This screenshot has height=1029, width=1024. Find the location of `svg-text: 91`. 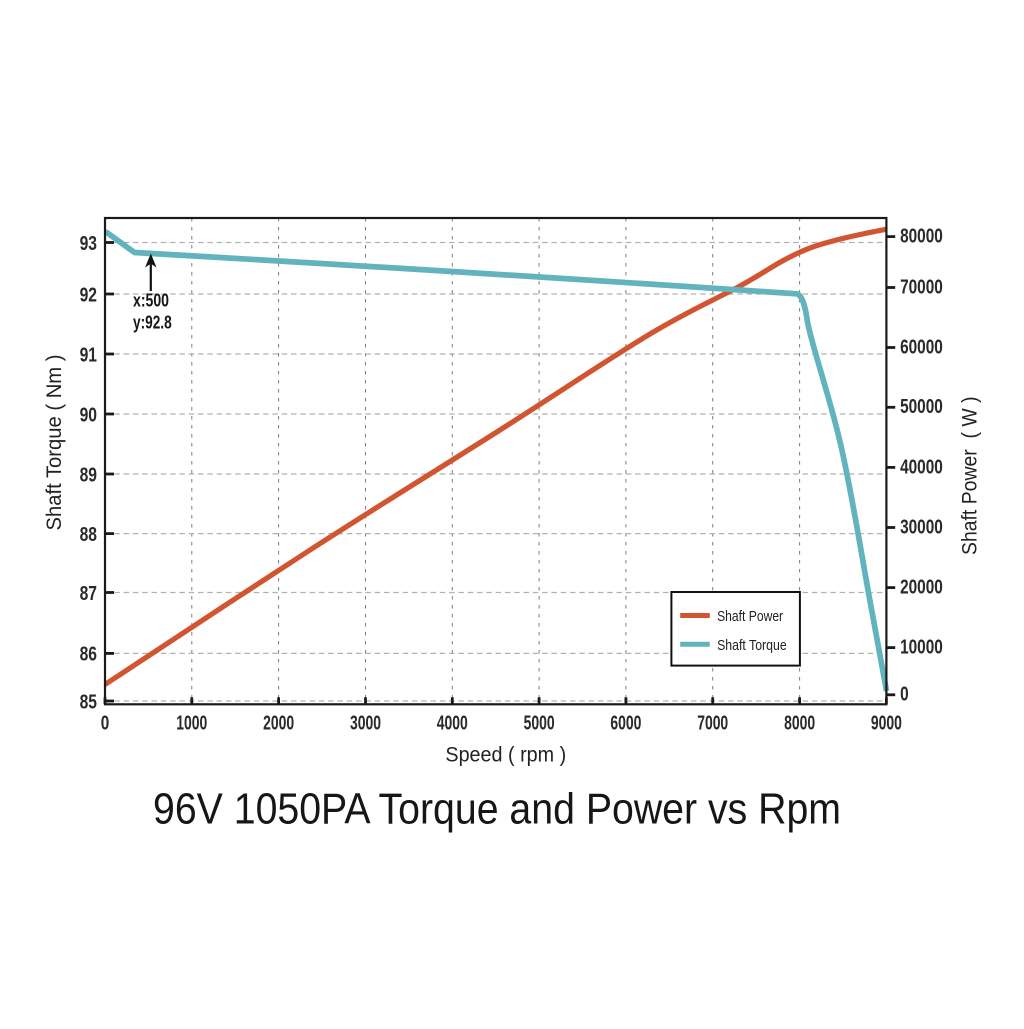

svg-text: 91 is located at coordinates (88, 355).